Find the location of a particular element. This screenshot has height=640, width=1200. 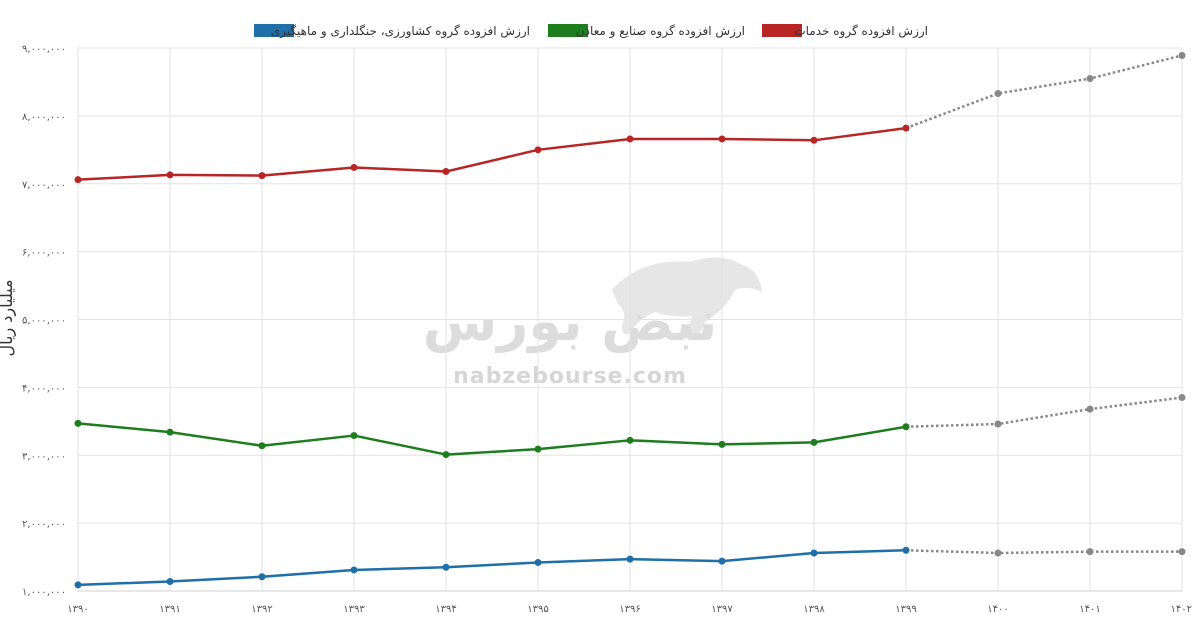

x-tick-label: ۱۴۰۲ is located at coordinates (1181, 609).